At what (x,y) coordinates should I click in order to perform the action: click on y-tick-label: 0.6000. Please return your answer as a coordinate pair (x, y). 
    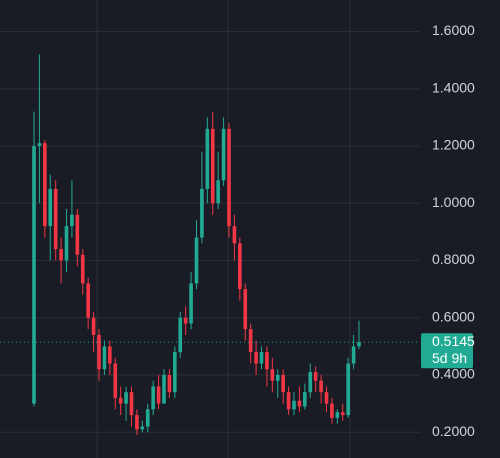
    Looking at the image, I should click on (453, 316).